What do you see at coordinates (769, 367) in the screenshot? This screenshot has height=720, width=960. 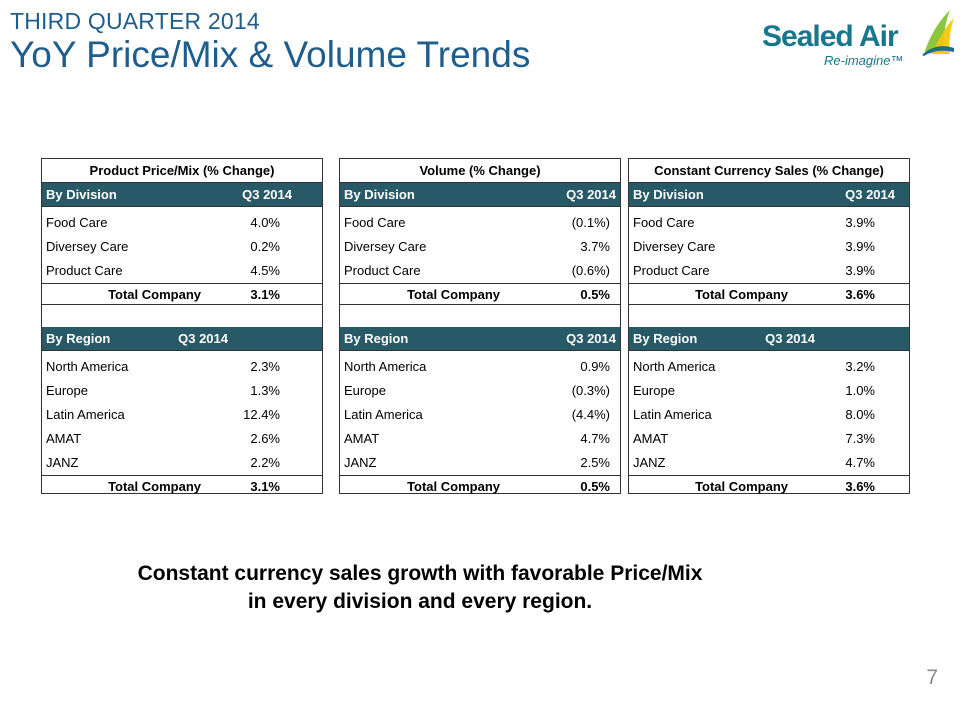 I see `table-row: North America 3.2%` at bounding box center [769, 367].